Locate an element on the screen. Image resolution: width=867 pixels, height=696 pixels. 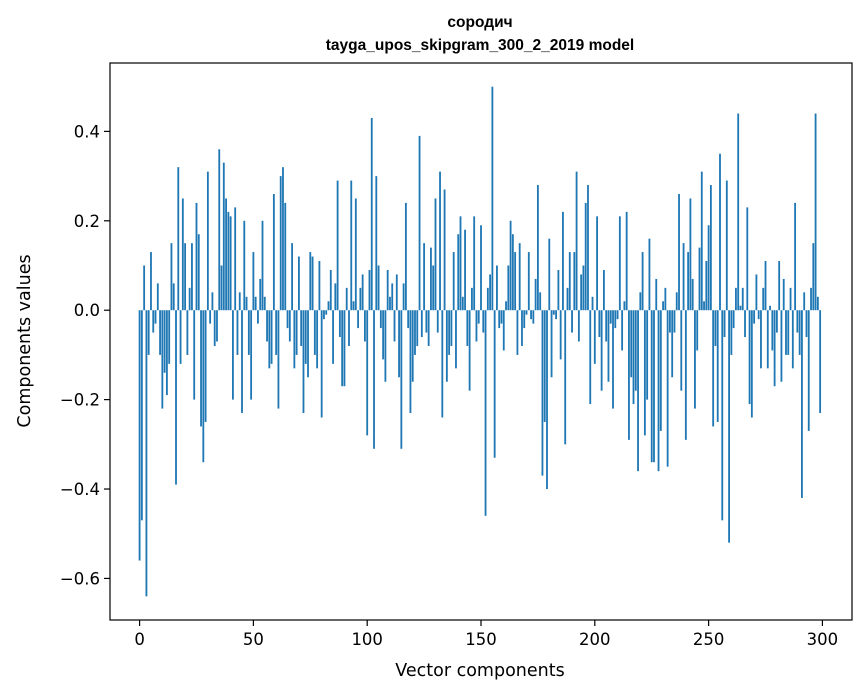
y-tick-label: −0.4 is located at coordinates (80, 489).